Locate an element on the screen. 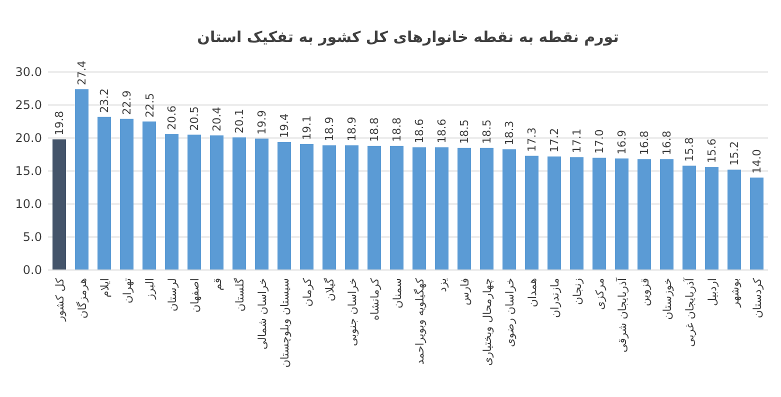 The height and width of the screenshot is (397, 781). data-label: 19.1 is located at coordinates (307, 127).